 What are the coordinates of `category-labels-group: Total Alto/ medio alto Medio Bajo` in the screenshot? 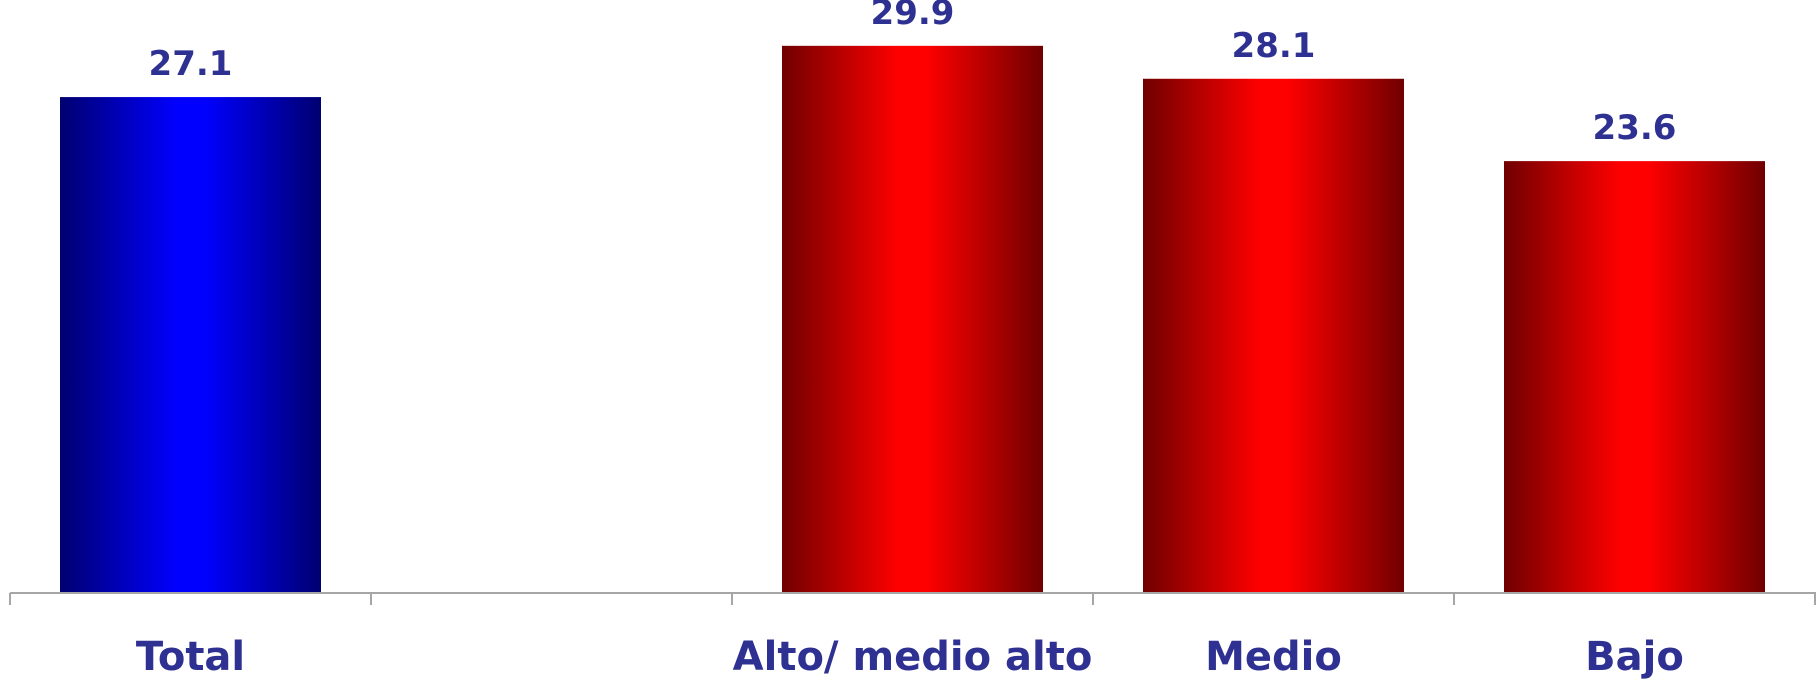 It's located at (910, 657).